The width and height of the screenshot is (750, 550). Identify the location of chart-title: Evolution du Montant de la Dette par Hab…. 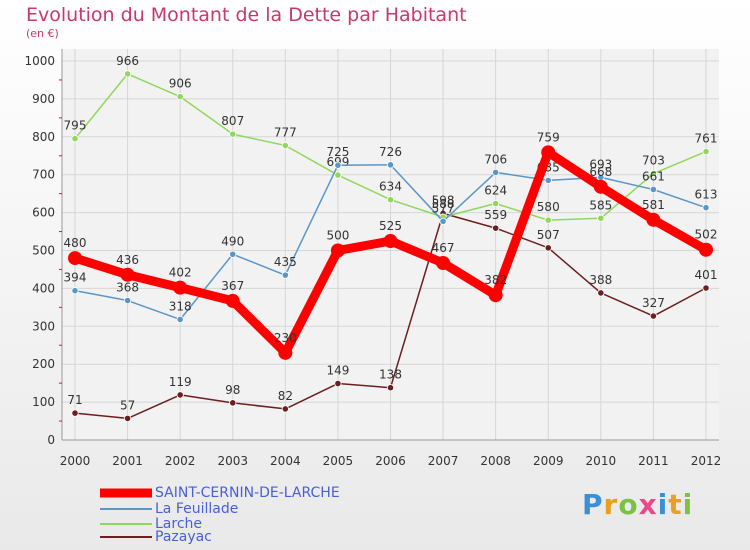
(246, 15).